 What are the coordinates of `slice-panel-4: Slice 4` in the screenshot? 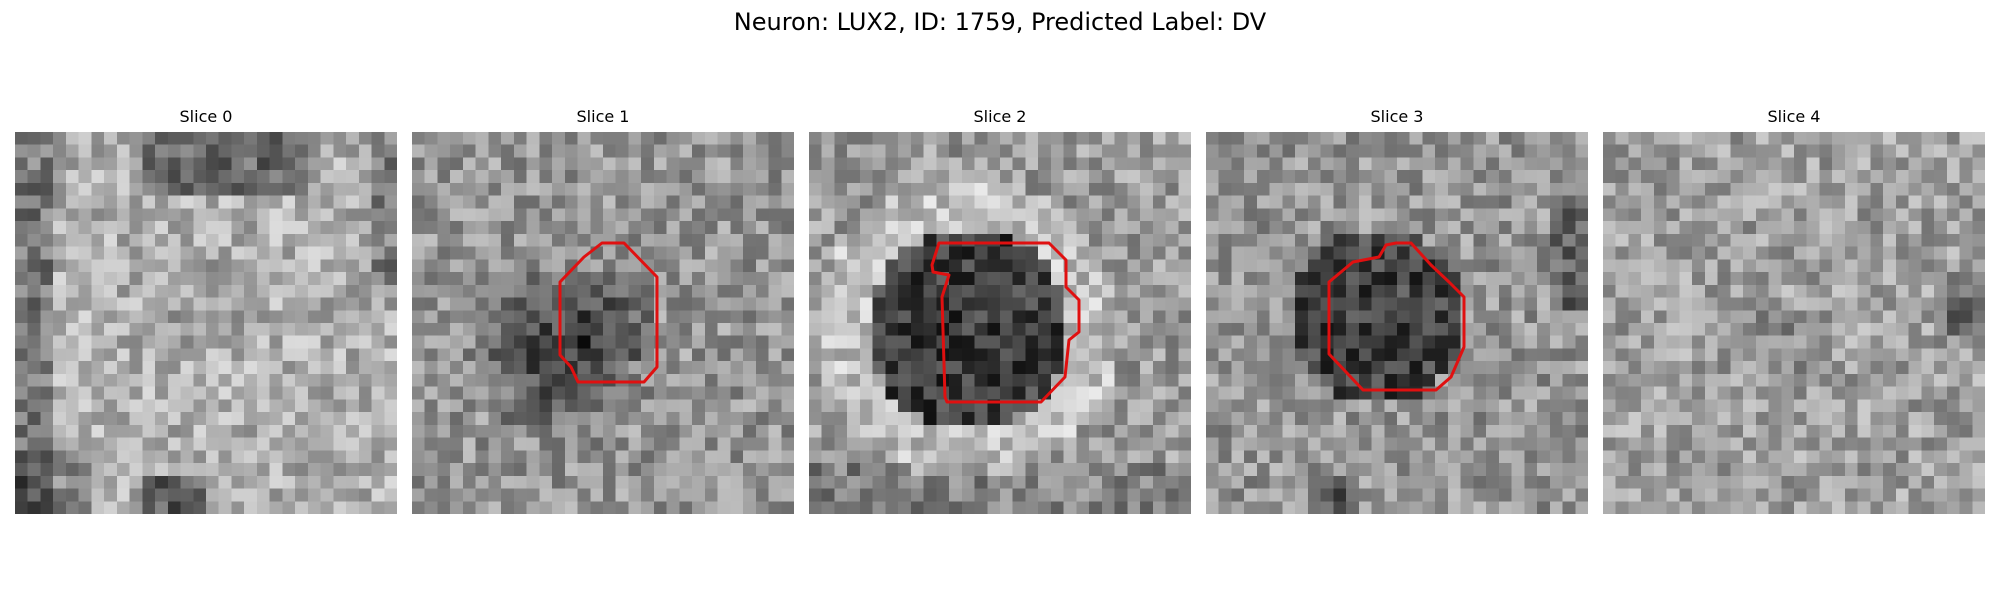 It's located at (1794, 310).